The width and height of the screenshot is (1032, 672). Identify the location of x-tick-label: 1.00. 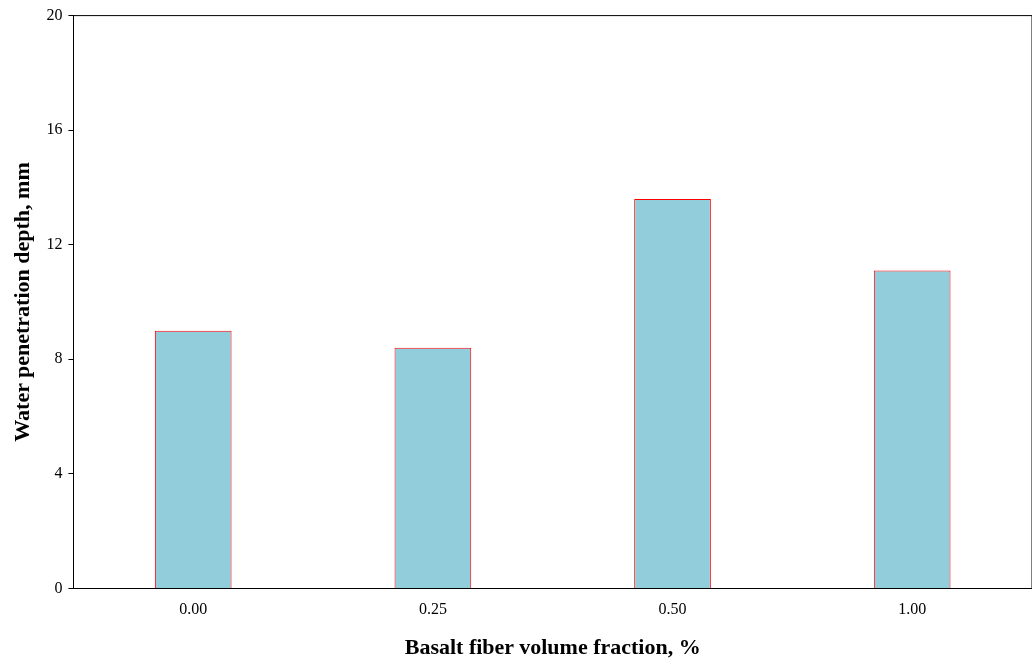
(912, 609).